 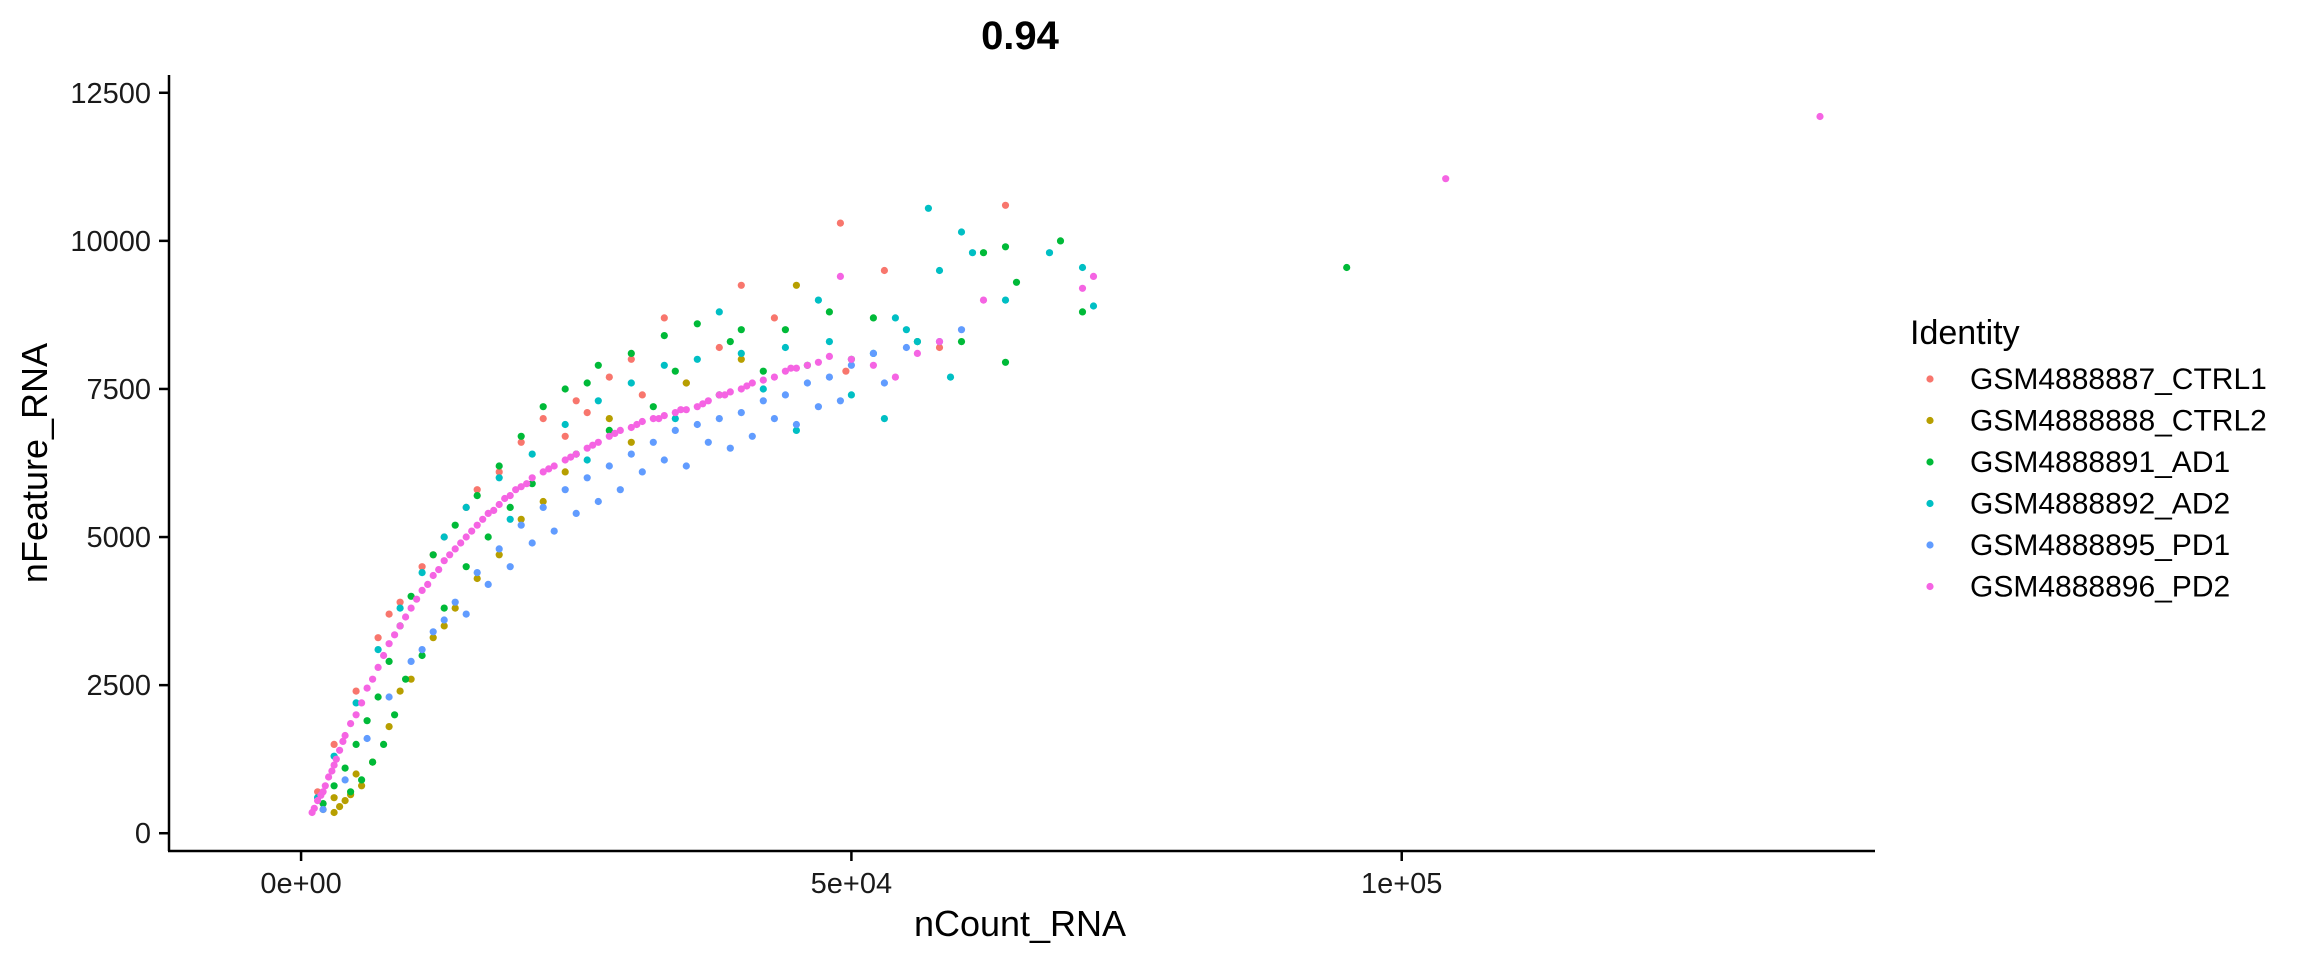 I want to click on legend-item: GSM4888888_CTRL2, so click(x=2096, y=421).